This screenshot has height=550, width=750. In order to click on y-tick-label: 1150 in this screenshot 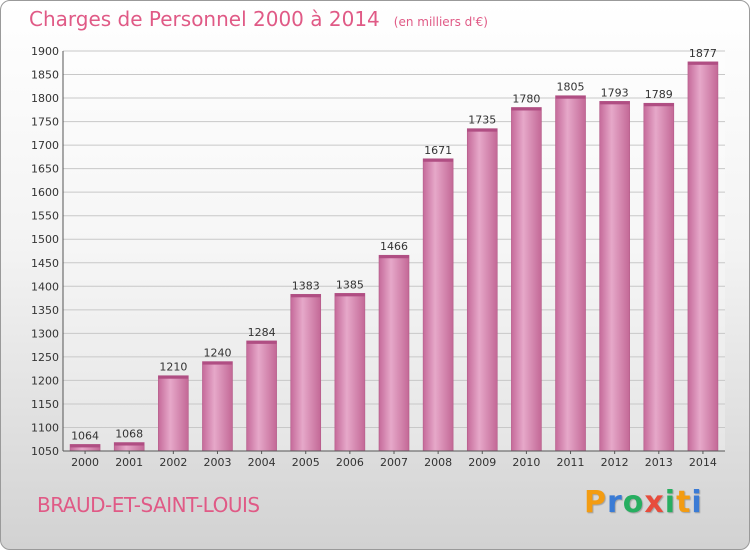, I will do `click(45, 404)`.